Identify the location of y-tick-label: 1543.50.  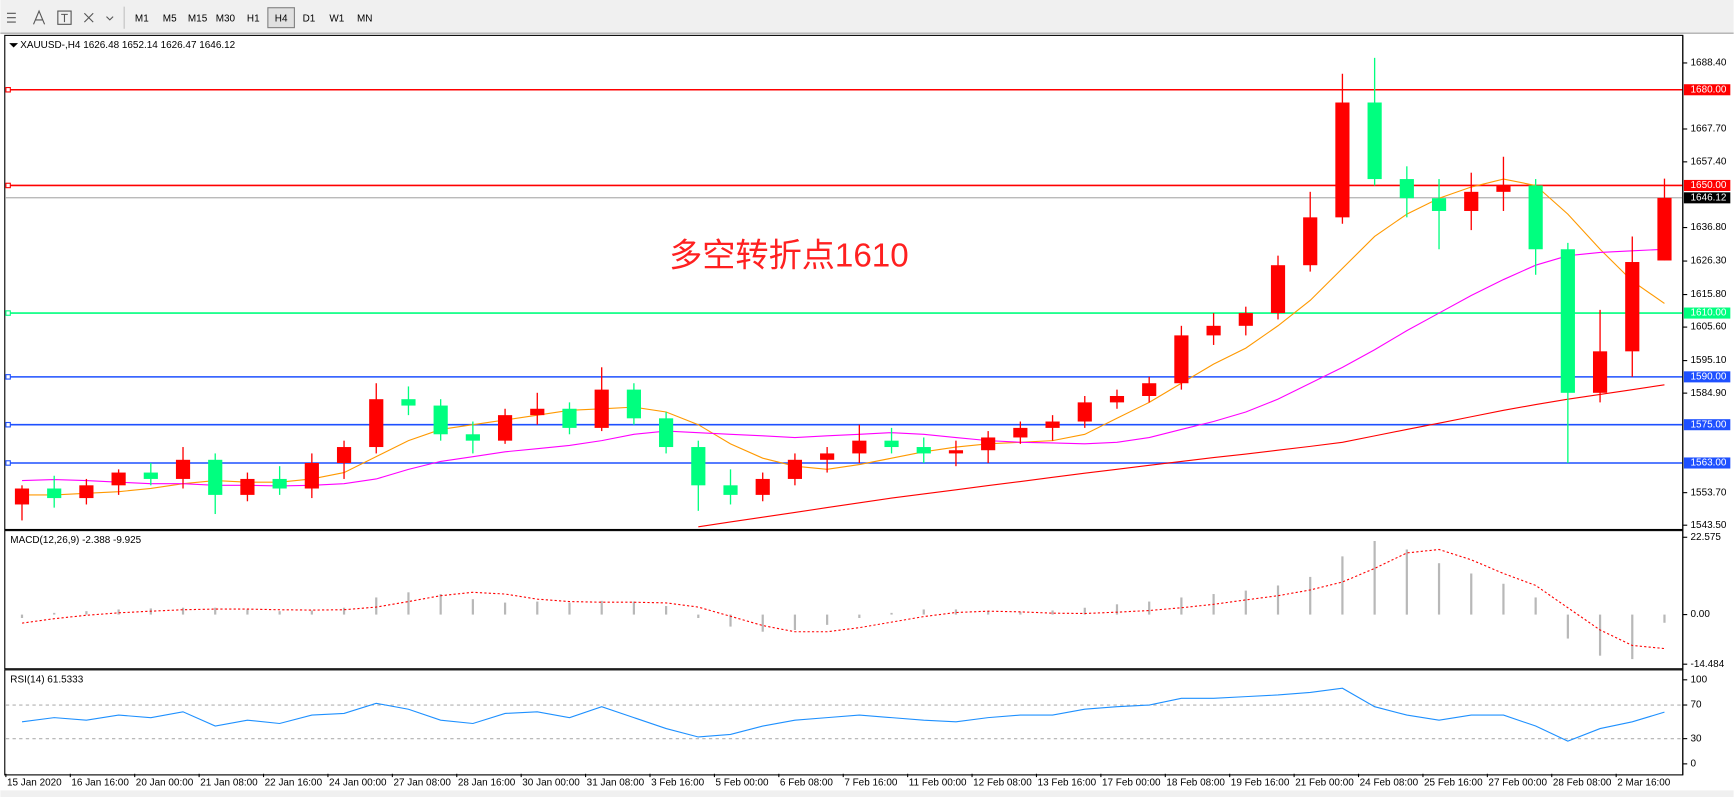
(1709, 525).